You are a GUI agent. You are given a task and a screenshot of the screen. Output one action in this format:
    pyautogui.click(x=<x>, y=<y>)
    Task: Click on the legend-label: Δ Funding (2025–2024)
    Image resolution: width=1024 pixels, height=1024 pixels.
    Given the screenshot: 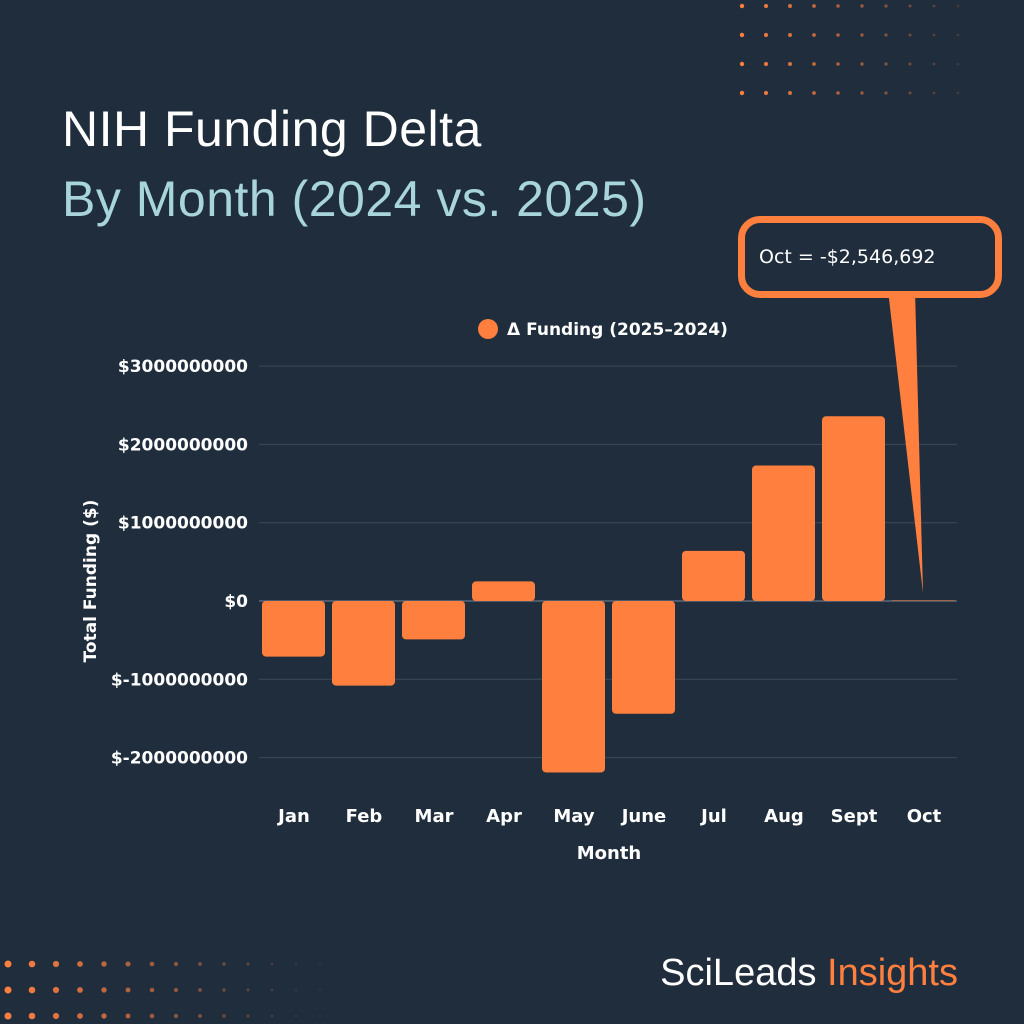 What is the action you would take?
    pyautogui.click(x=617, y=330)
    